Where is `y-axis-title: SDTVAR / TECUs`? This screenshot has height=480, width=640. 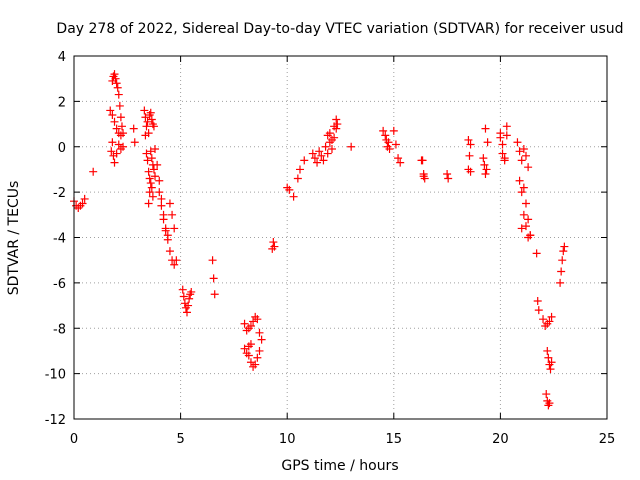
y-axis-title: SDTVAR / TECUs is located at coordinates (14, 238).